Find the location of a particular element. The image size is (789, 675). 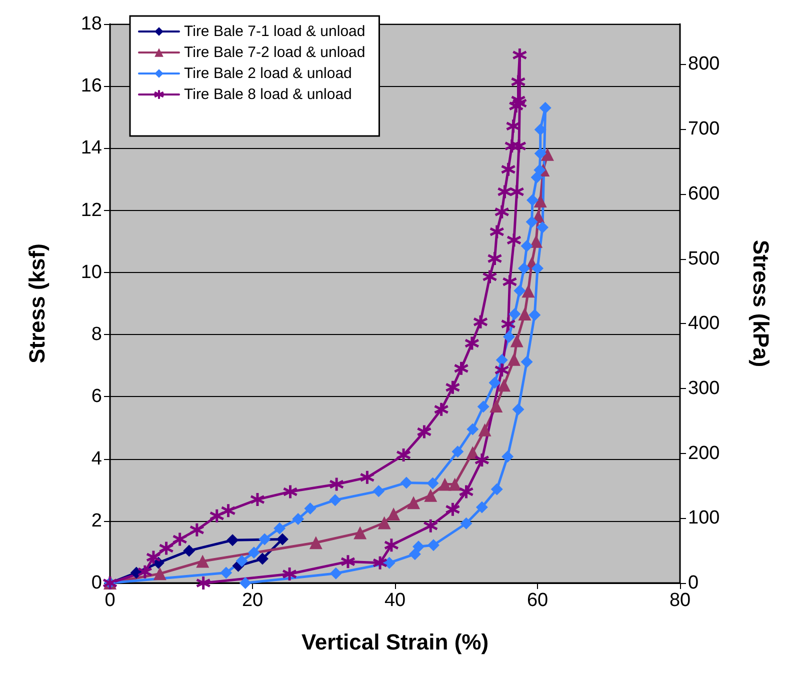

x-tick-label: 20 is located at coordinates (253, 600).